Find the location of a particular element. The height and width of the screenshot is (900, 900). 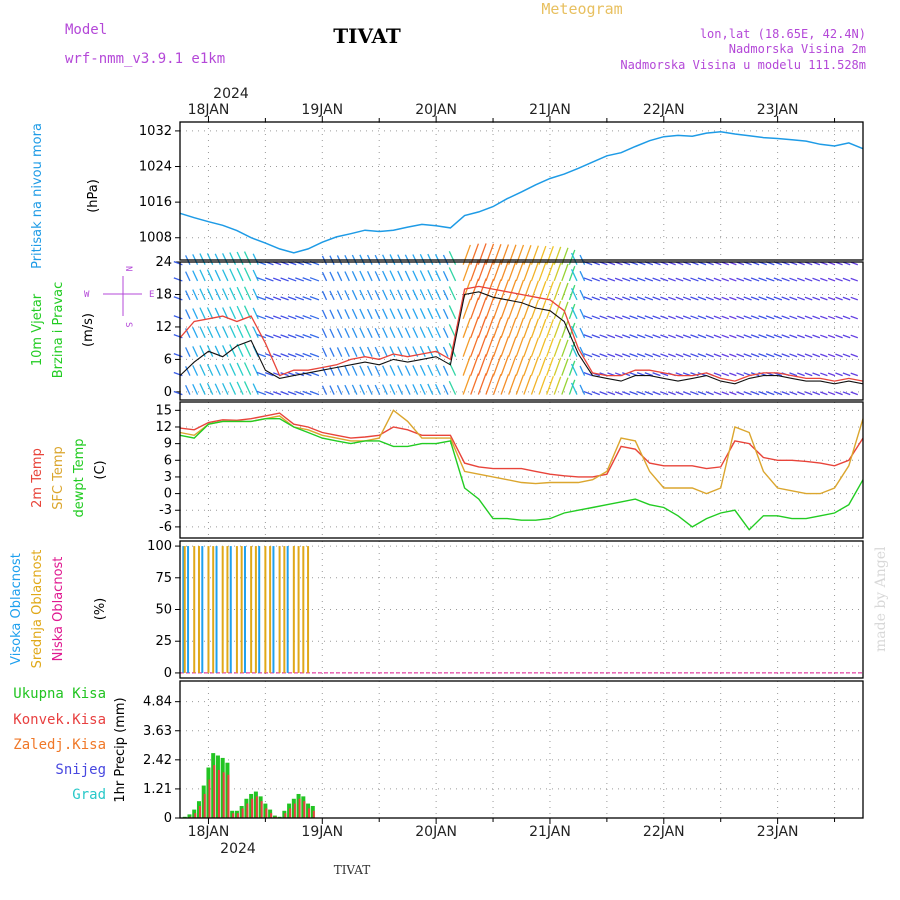

legend-snijeg: Snijeg is located at coordinates (80, 770).